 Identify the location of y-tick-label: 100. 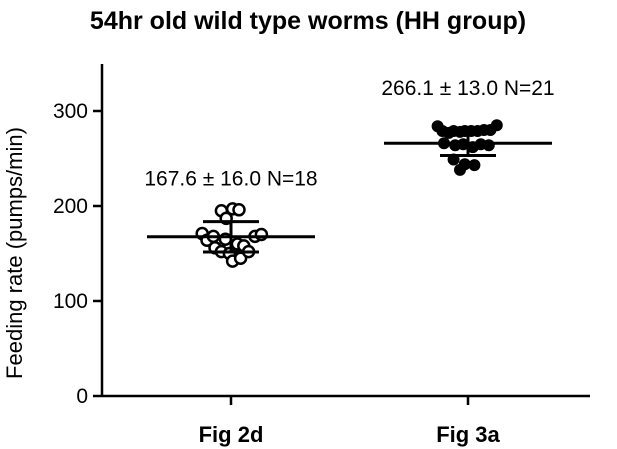
(70, 301).